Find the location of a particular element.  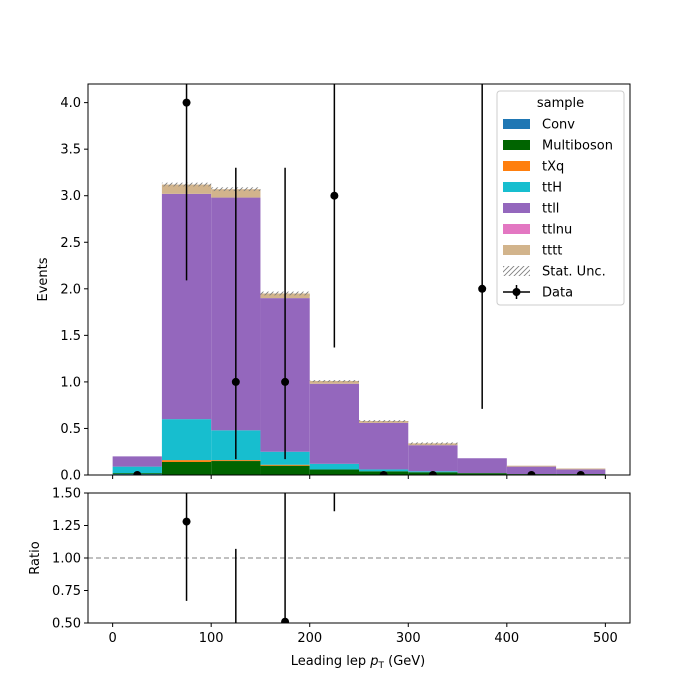

legend-swatch-ttll is located at coordinates (516, 208).